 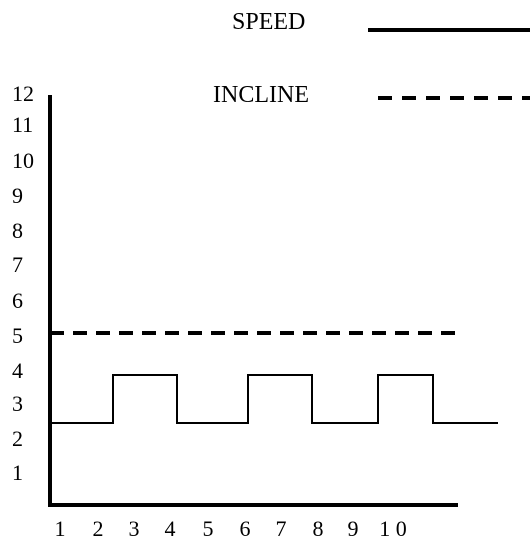 What do you see at coordinates (261, 95) in the screenshot?
I see `legend-label-incline: INCLINE` at bounding box center [261, 95].